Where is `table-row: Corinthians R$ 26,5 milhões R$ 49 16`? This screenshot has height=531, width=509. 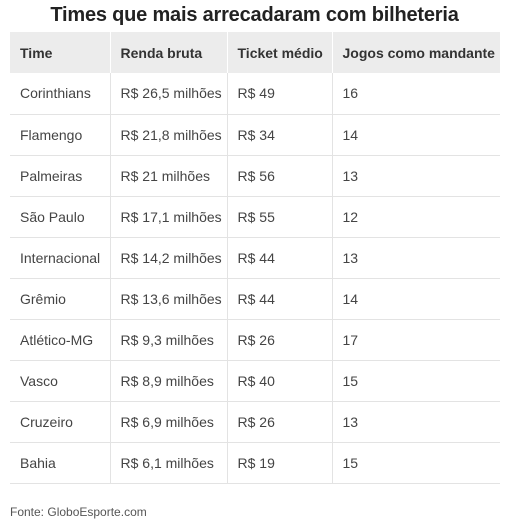 table-row: Corinthians R$ 26,5 milhões R$ 49 16 is located at coordinates (255, 94).